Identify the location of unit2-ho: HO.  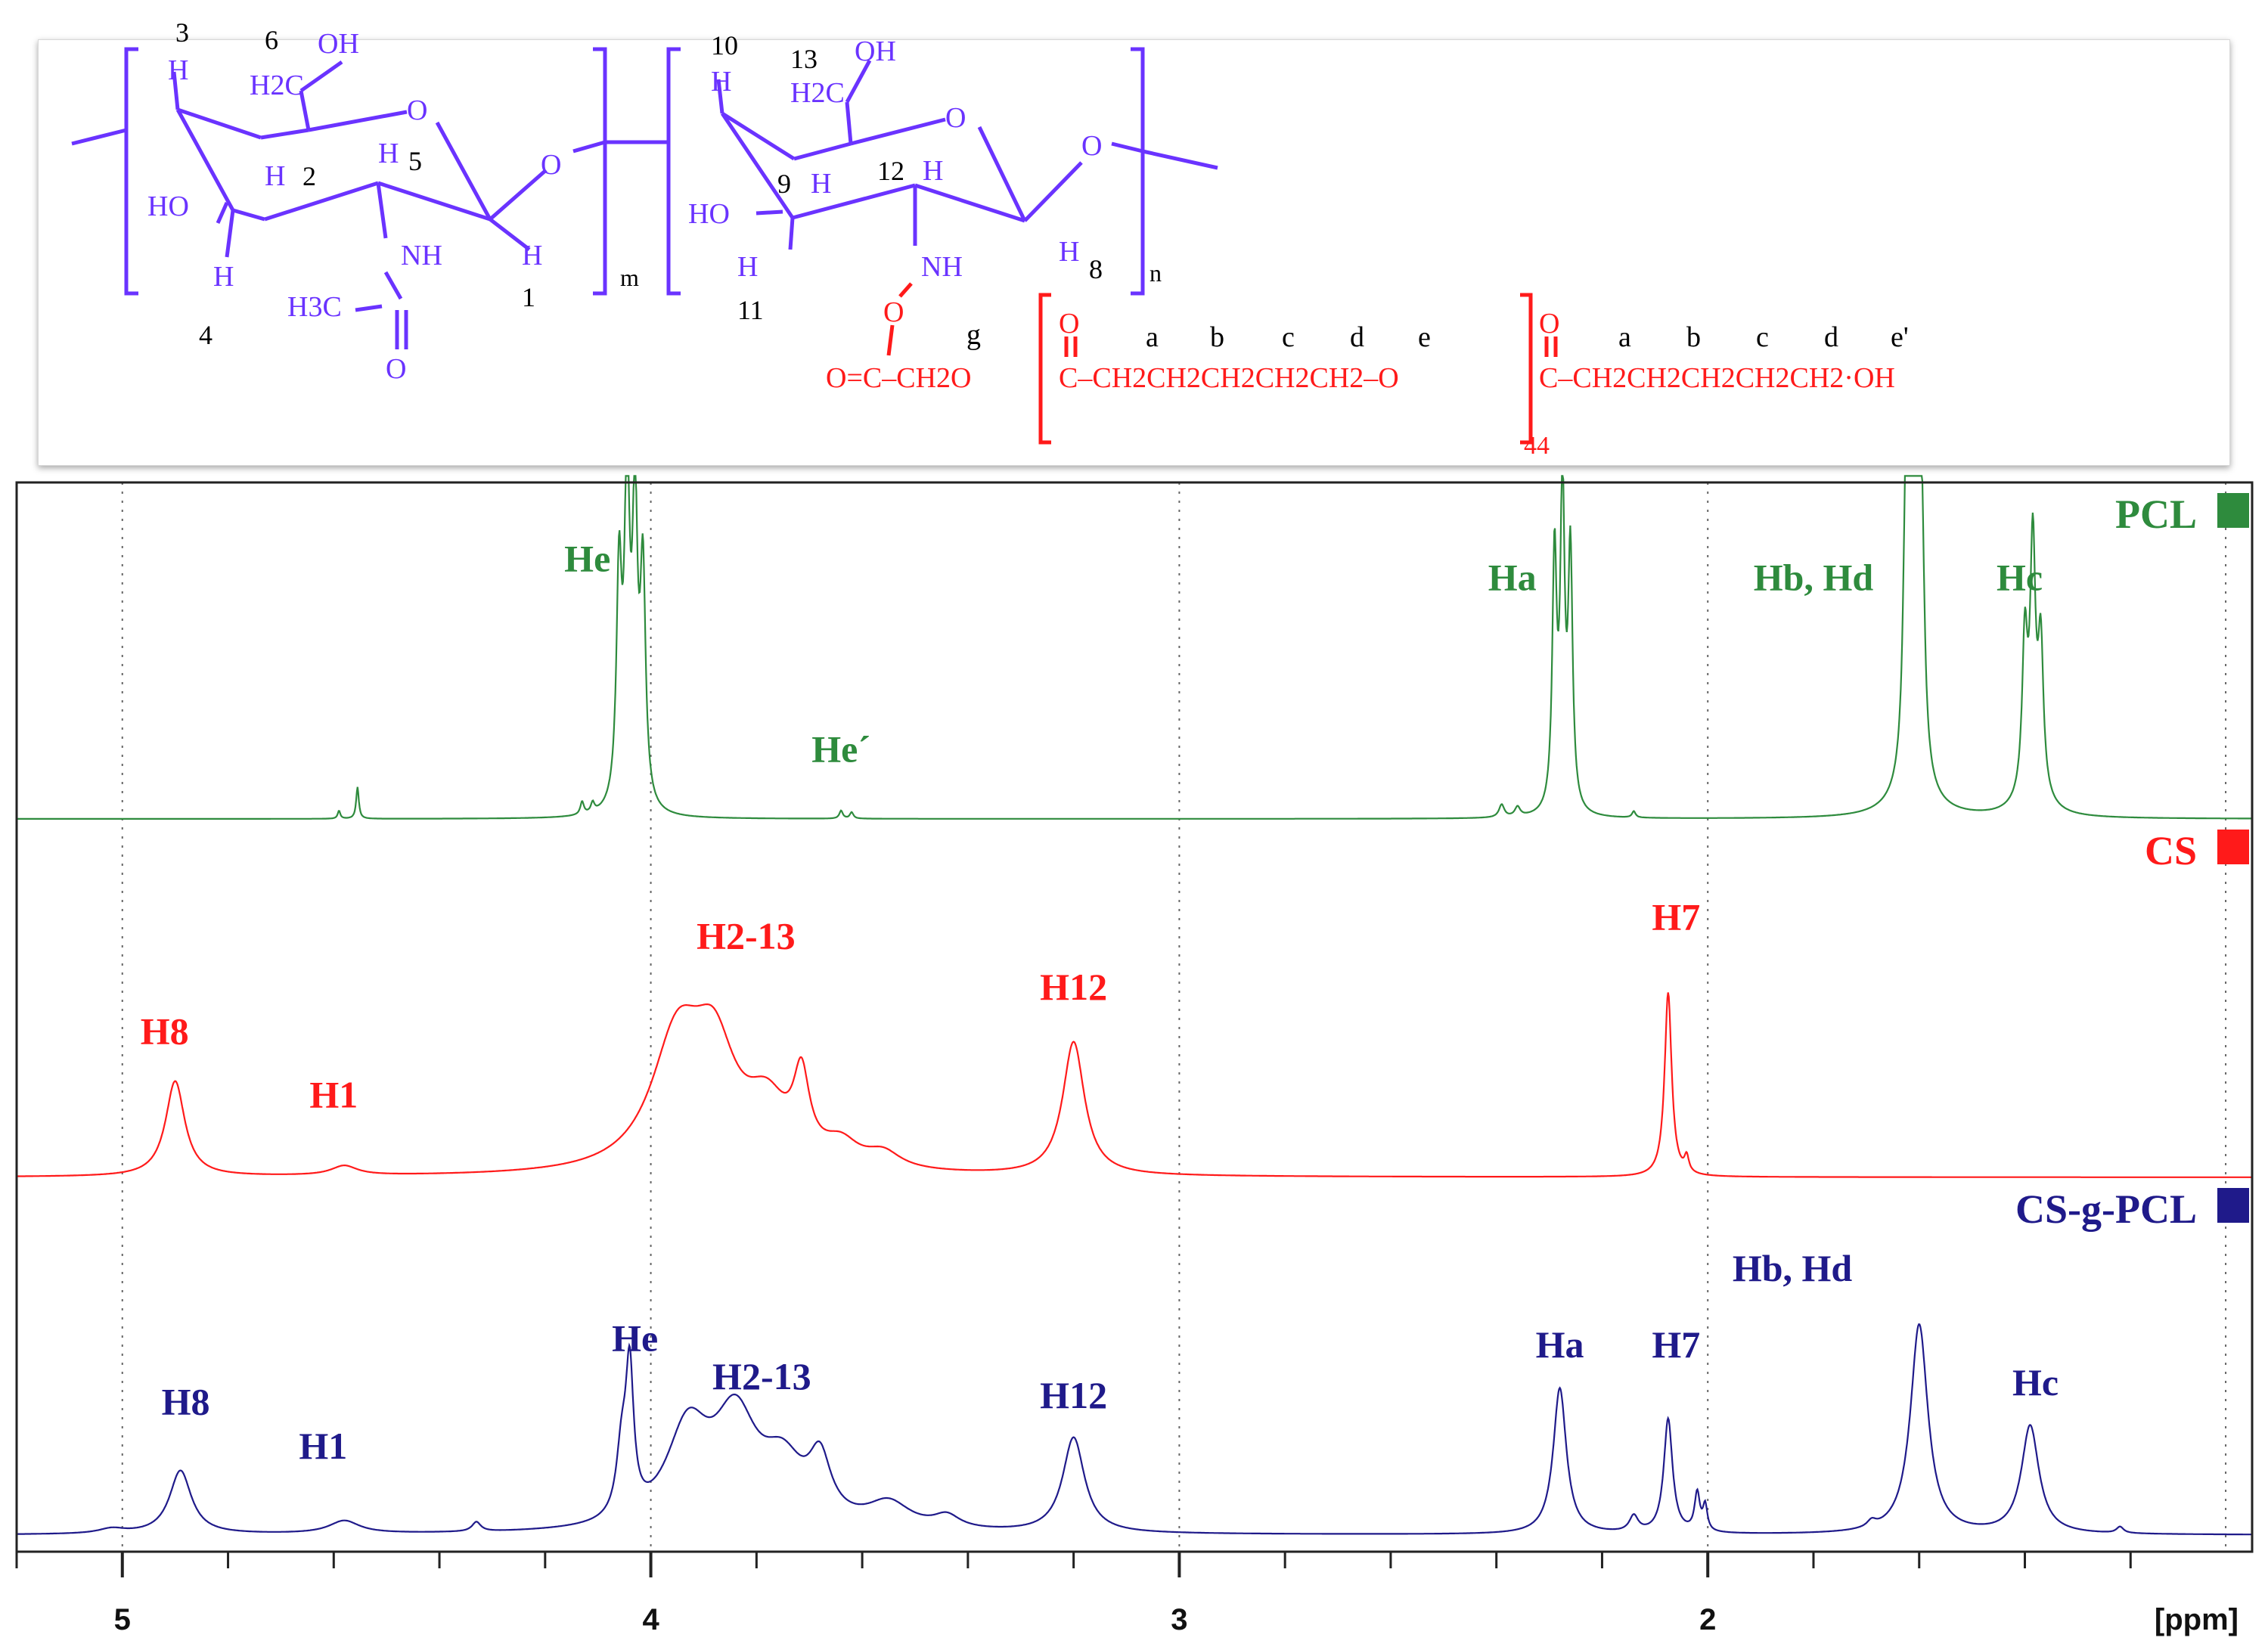
(709, 214).